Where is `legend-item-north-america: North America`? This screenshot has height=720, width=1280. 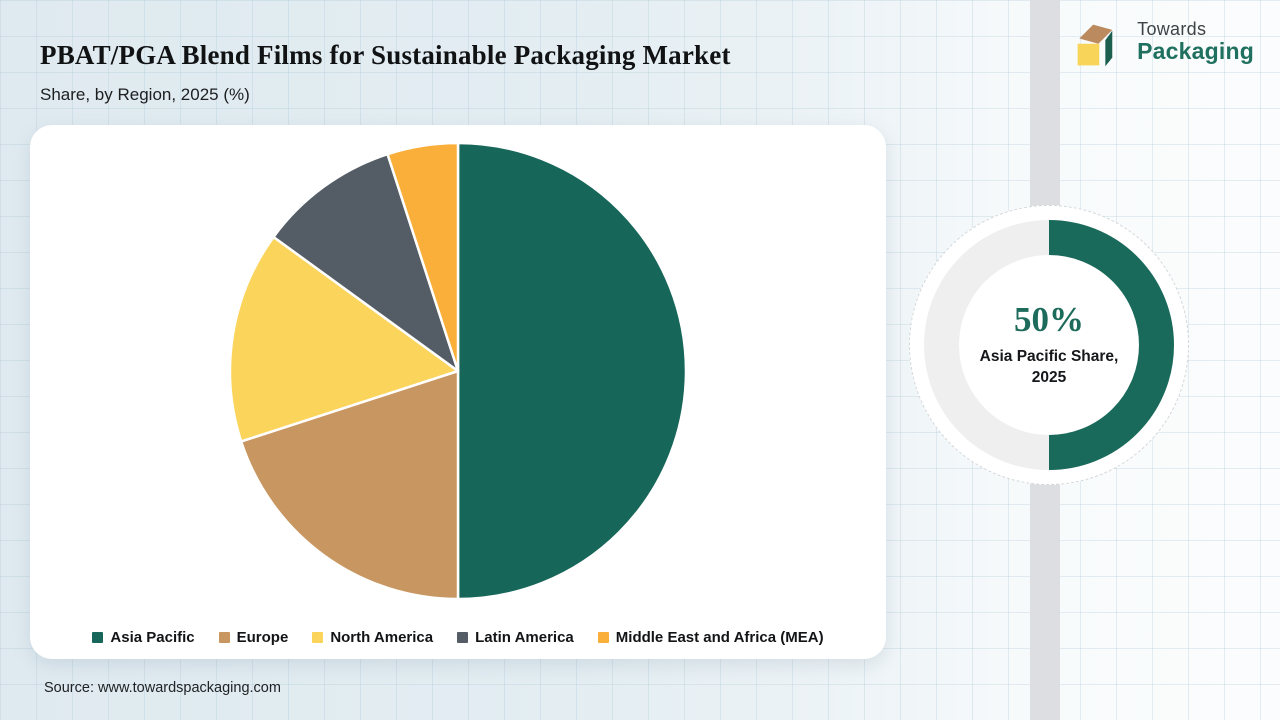 legend-item-north-america: North America is located at coordinates (372, 637).